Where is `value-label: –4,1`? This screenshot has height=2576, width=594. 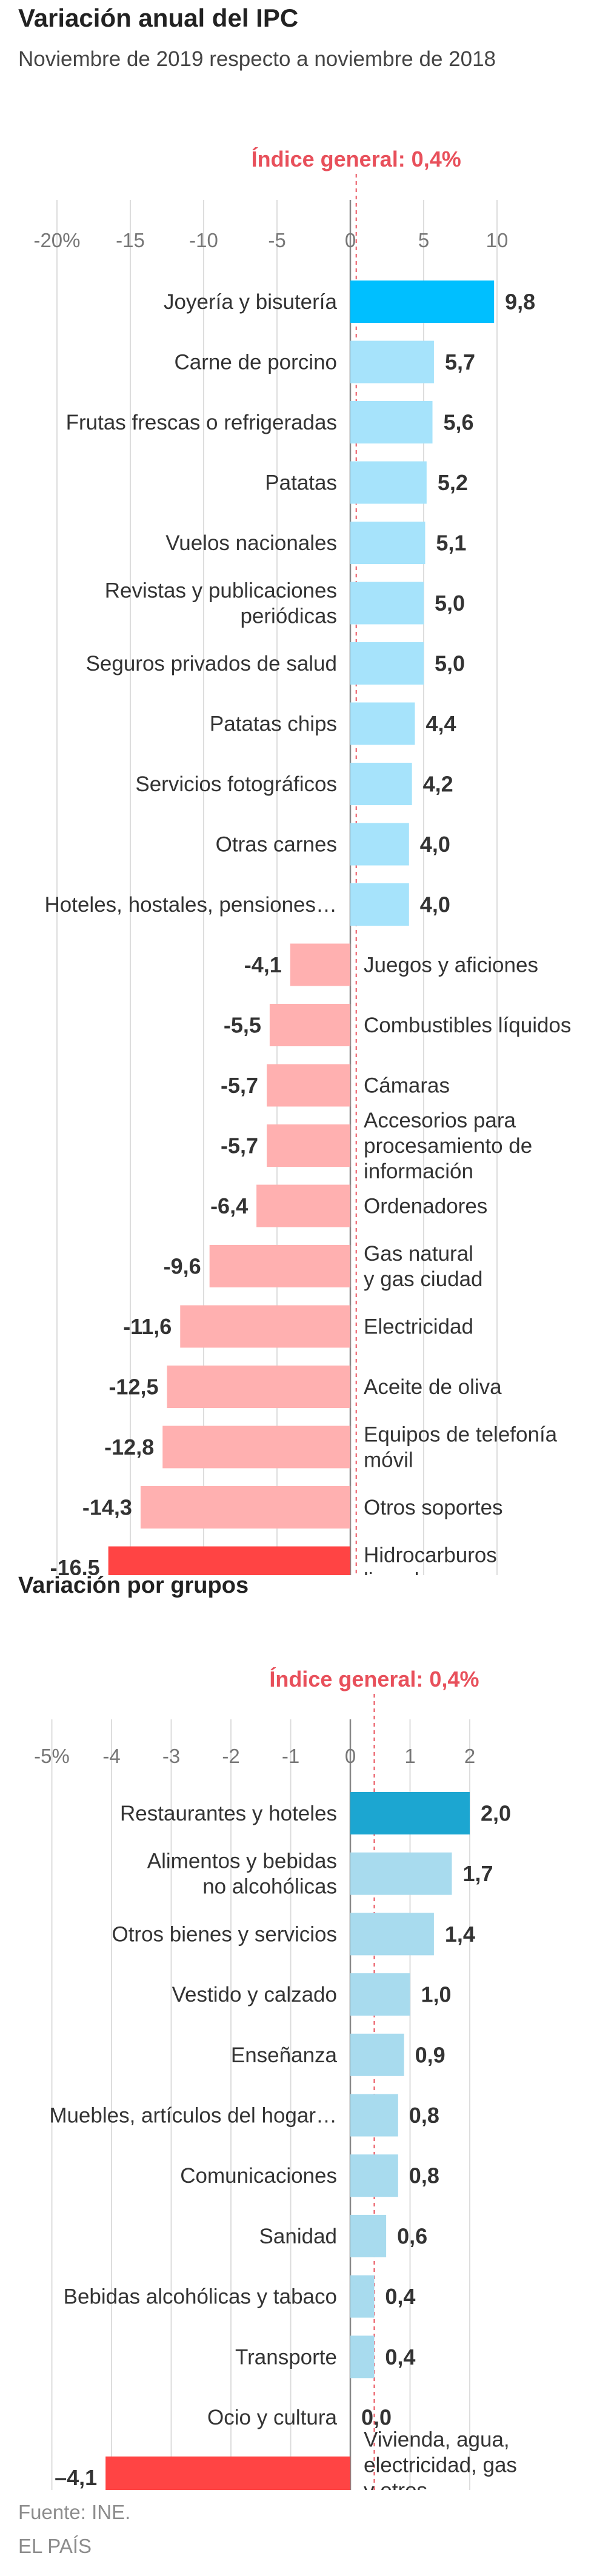 value-label: –4,1 is located at coordinates (76, 2477).